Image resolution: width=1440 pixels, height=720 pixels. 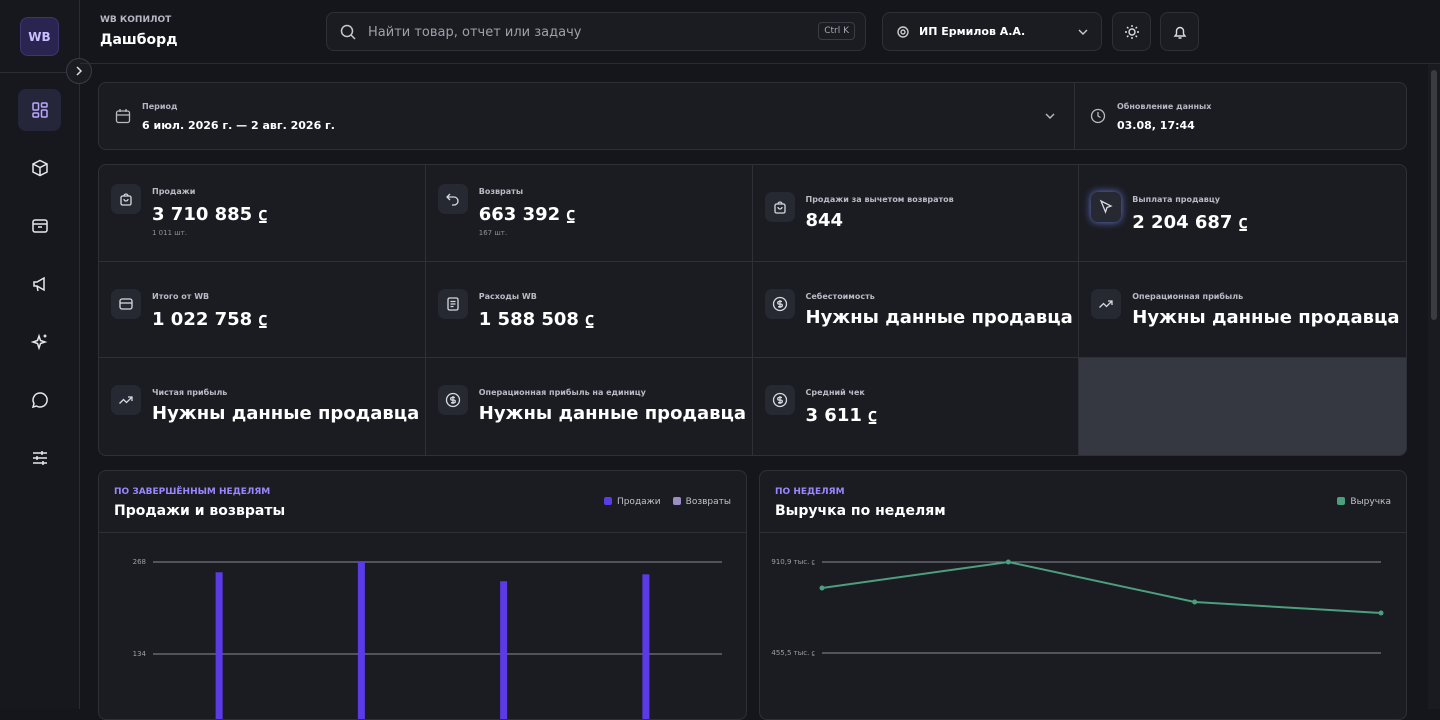 I want to click on metric-card: Возвраты 663 392 ⃀ 167 шт., so click(x=589, y=213).